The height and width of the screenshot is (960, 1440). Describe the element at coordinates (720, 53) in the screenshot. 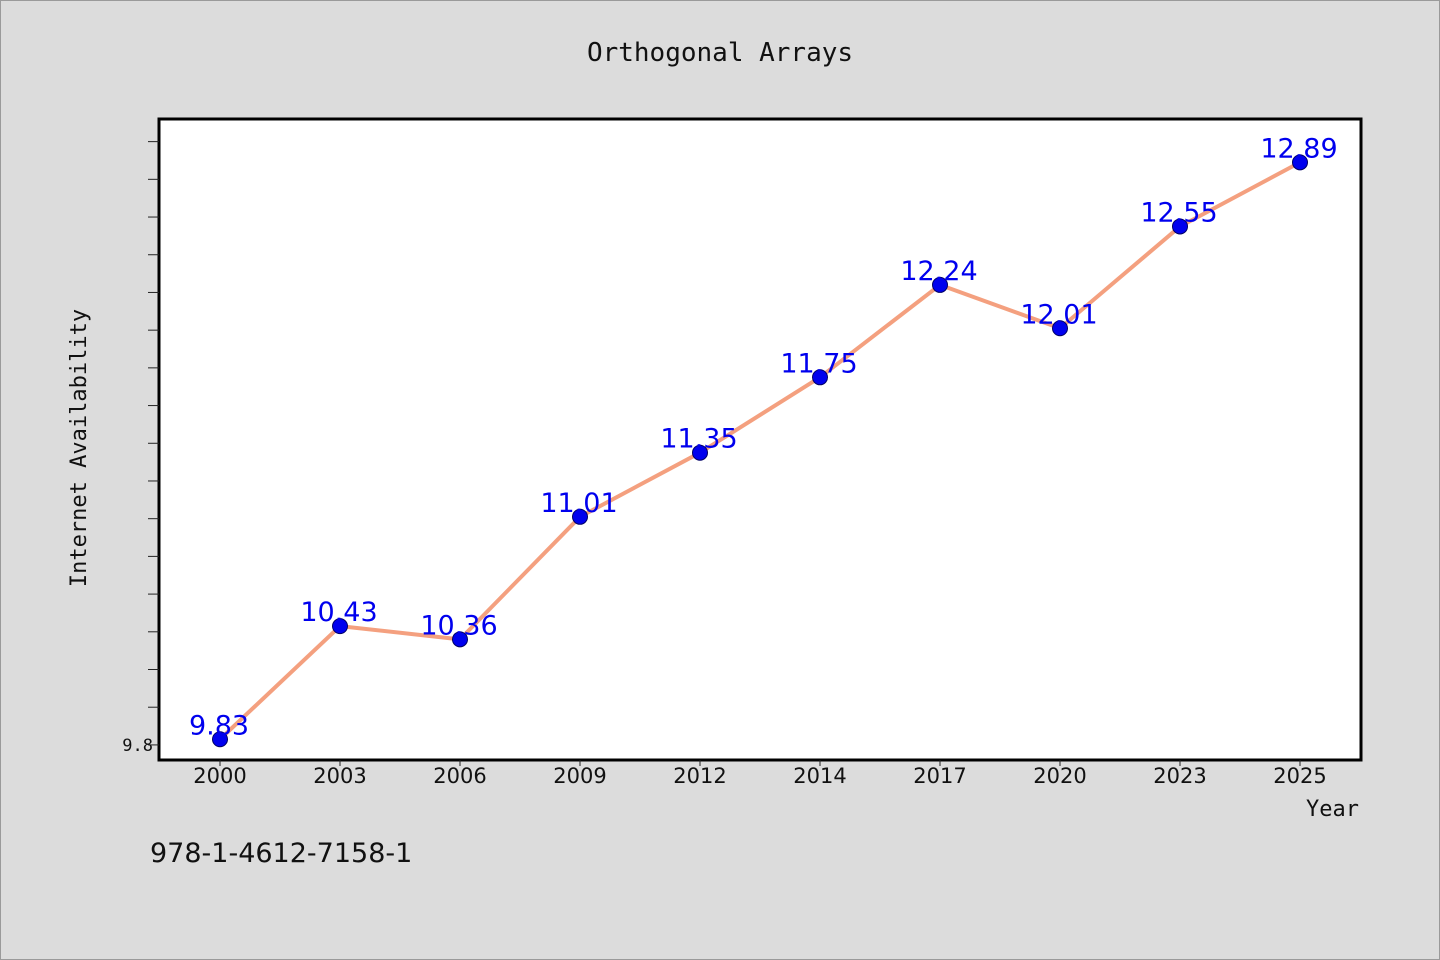

I see `chart-title: Orthogonal Arrays` at that location.